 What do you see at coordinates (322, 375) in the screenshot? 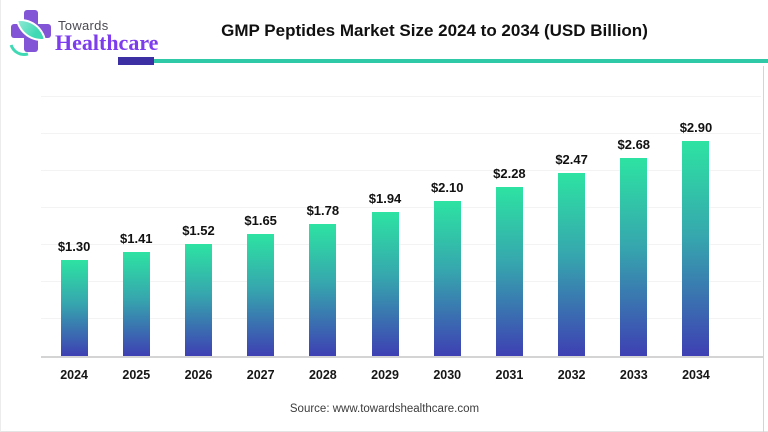
I see `x-axis-label-2028: 2028` at bounding box center [322, 375].